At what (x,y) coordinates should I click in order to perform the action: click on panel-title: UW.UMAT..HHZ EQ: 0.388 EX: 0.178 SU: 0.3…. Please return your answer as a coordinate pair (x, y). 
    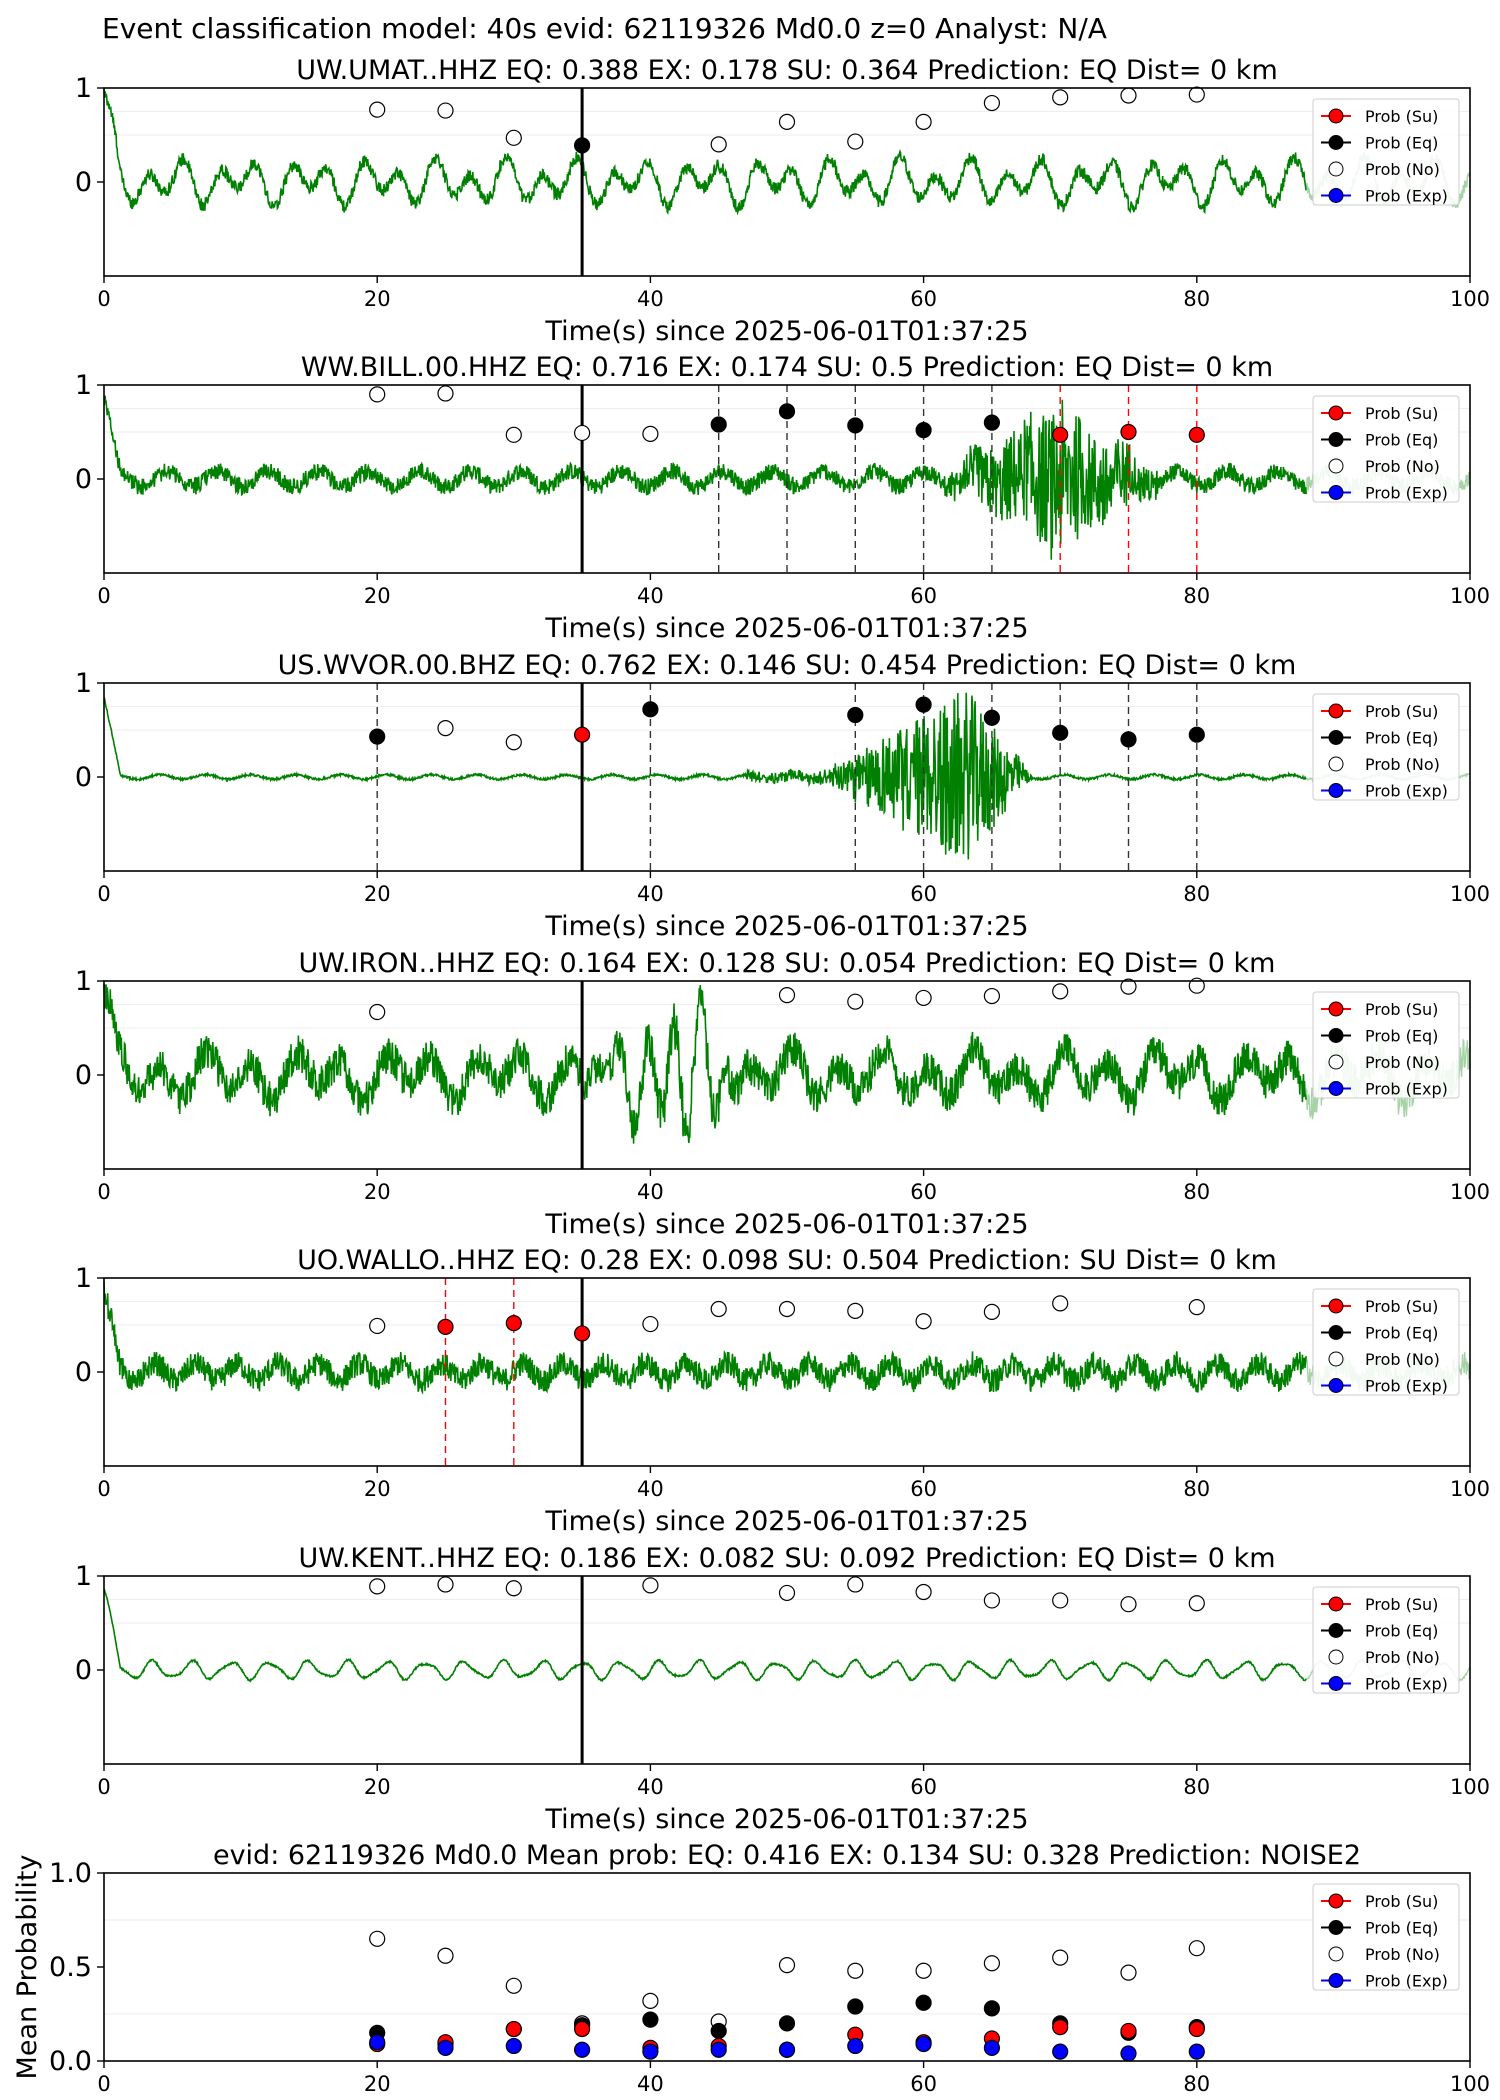
    Looking at the image, I should click on (787, 70).